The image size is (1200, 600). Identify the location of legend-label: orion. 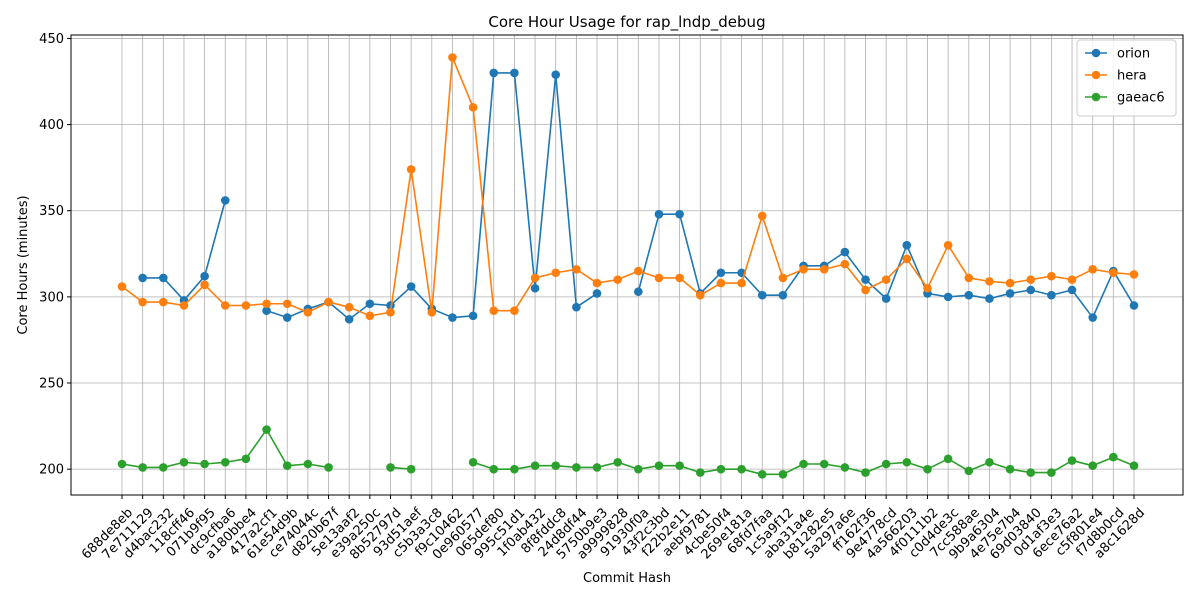
(1133, 54).